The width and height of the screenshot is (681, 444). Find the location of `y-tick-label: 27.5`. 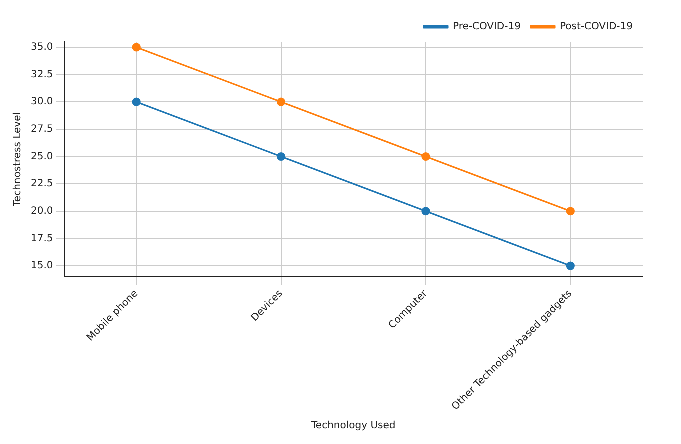

y-tick-label: 27.5 is located at coordinates (42, 130).